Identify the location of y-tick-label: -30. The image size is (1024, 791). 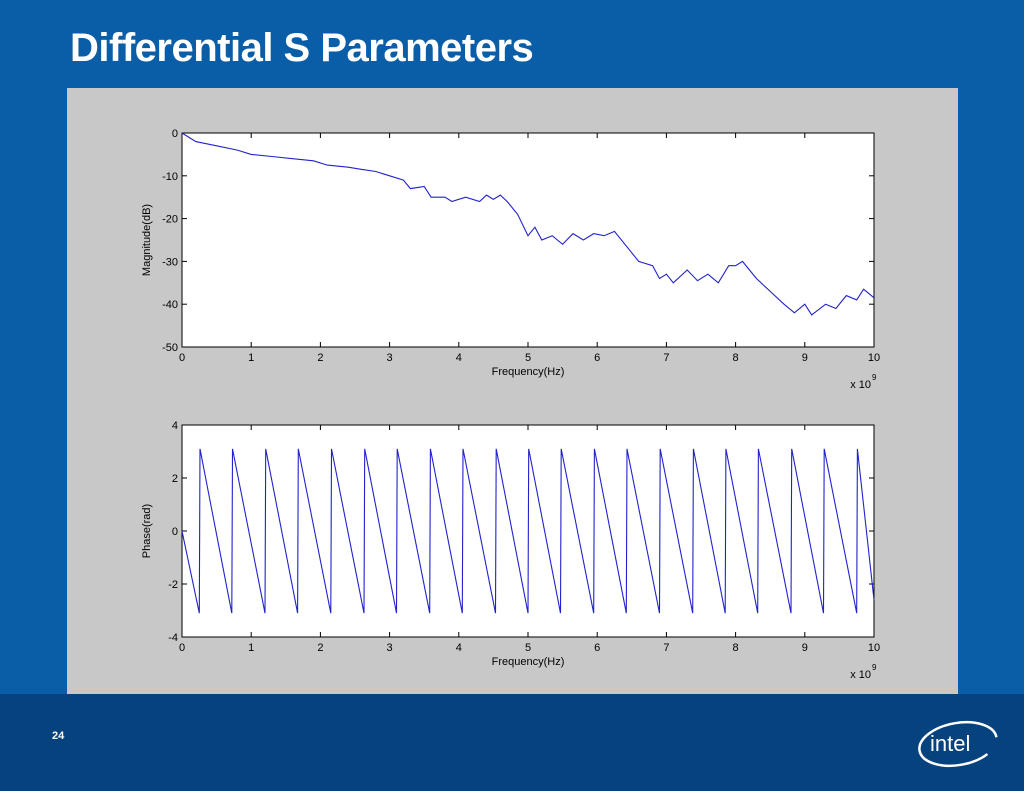
(170, 262).